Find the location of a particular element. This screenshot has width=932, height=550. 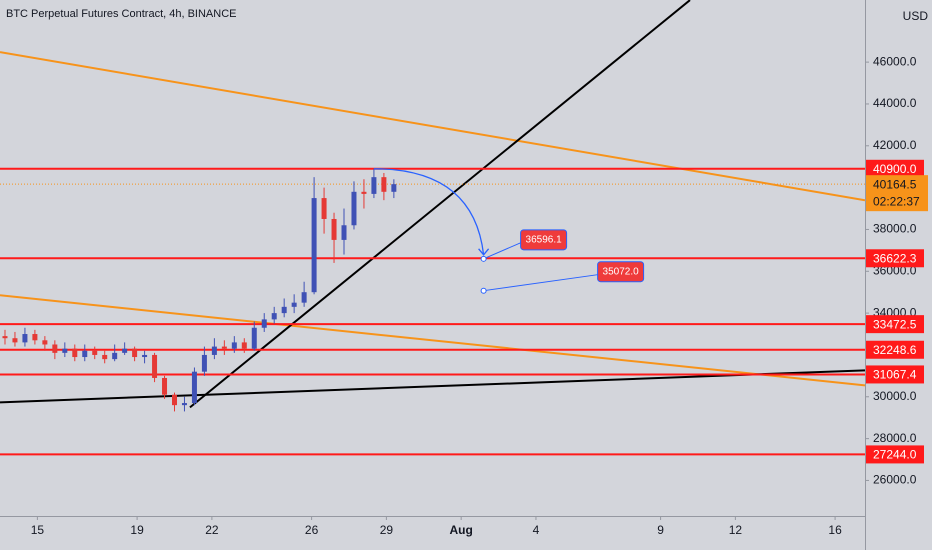

level-label: 40900.0 is located at coordinates (895, 169).